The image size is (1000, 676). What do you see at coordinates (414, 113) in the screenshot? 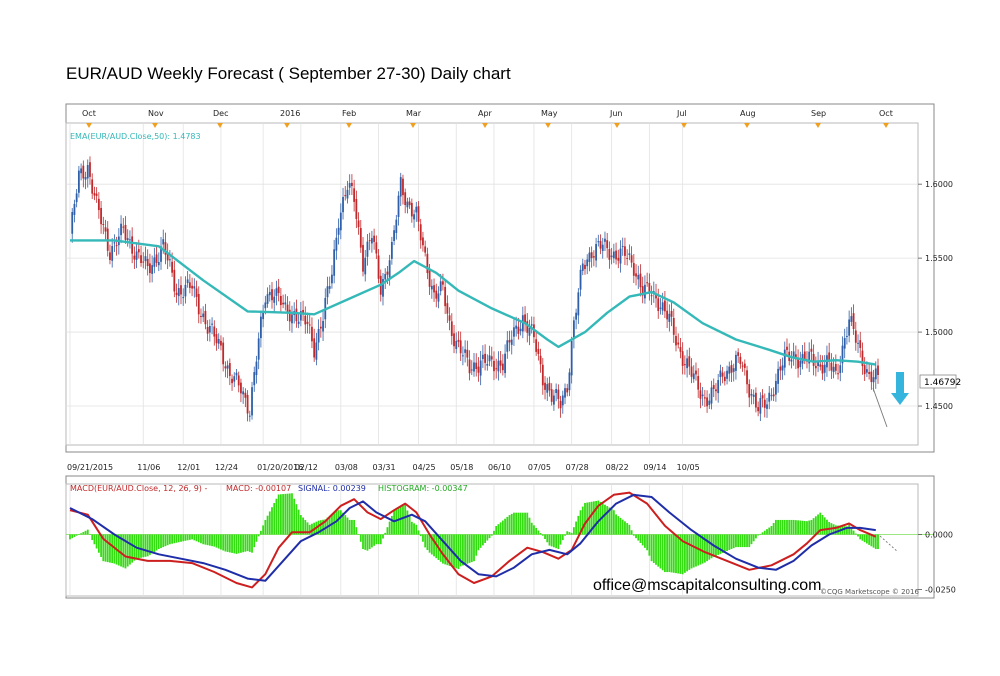
I see `month-label: Mar` at bounding box center [414, 113].